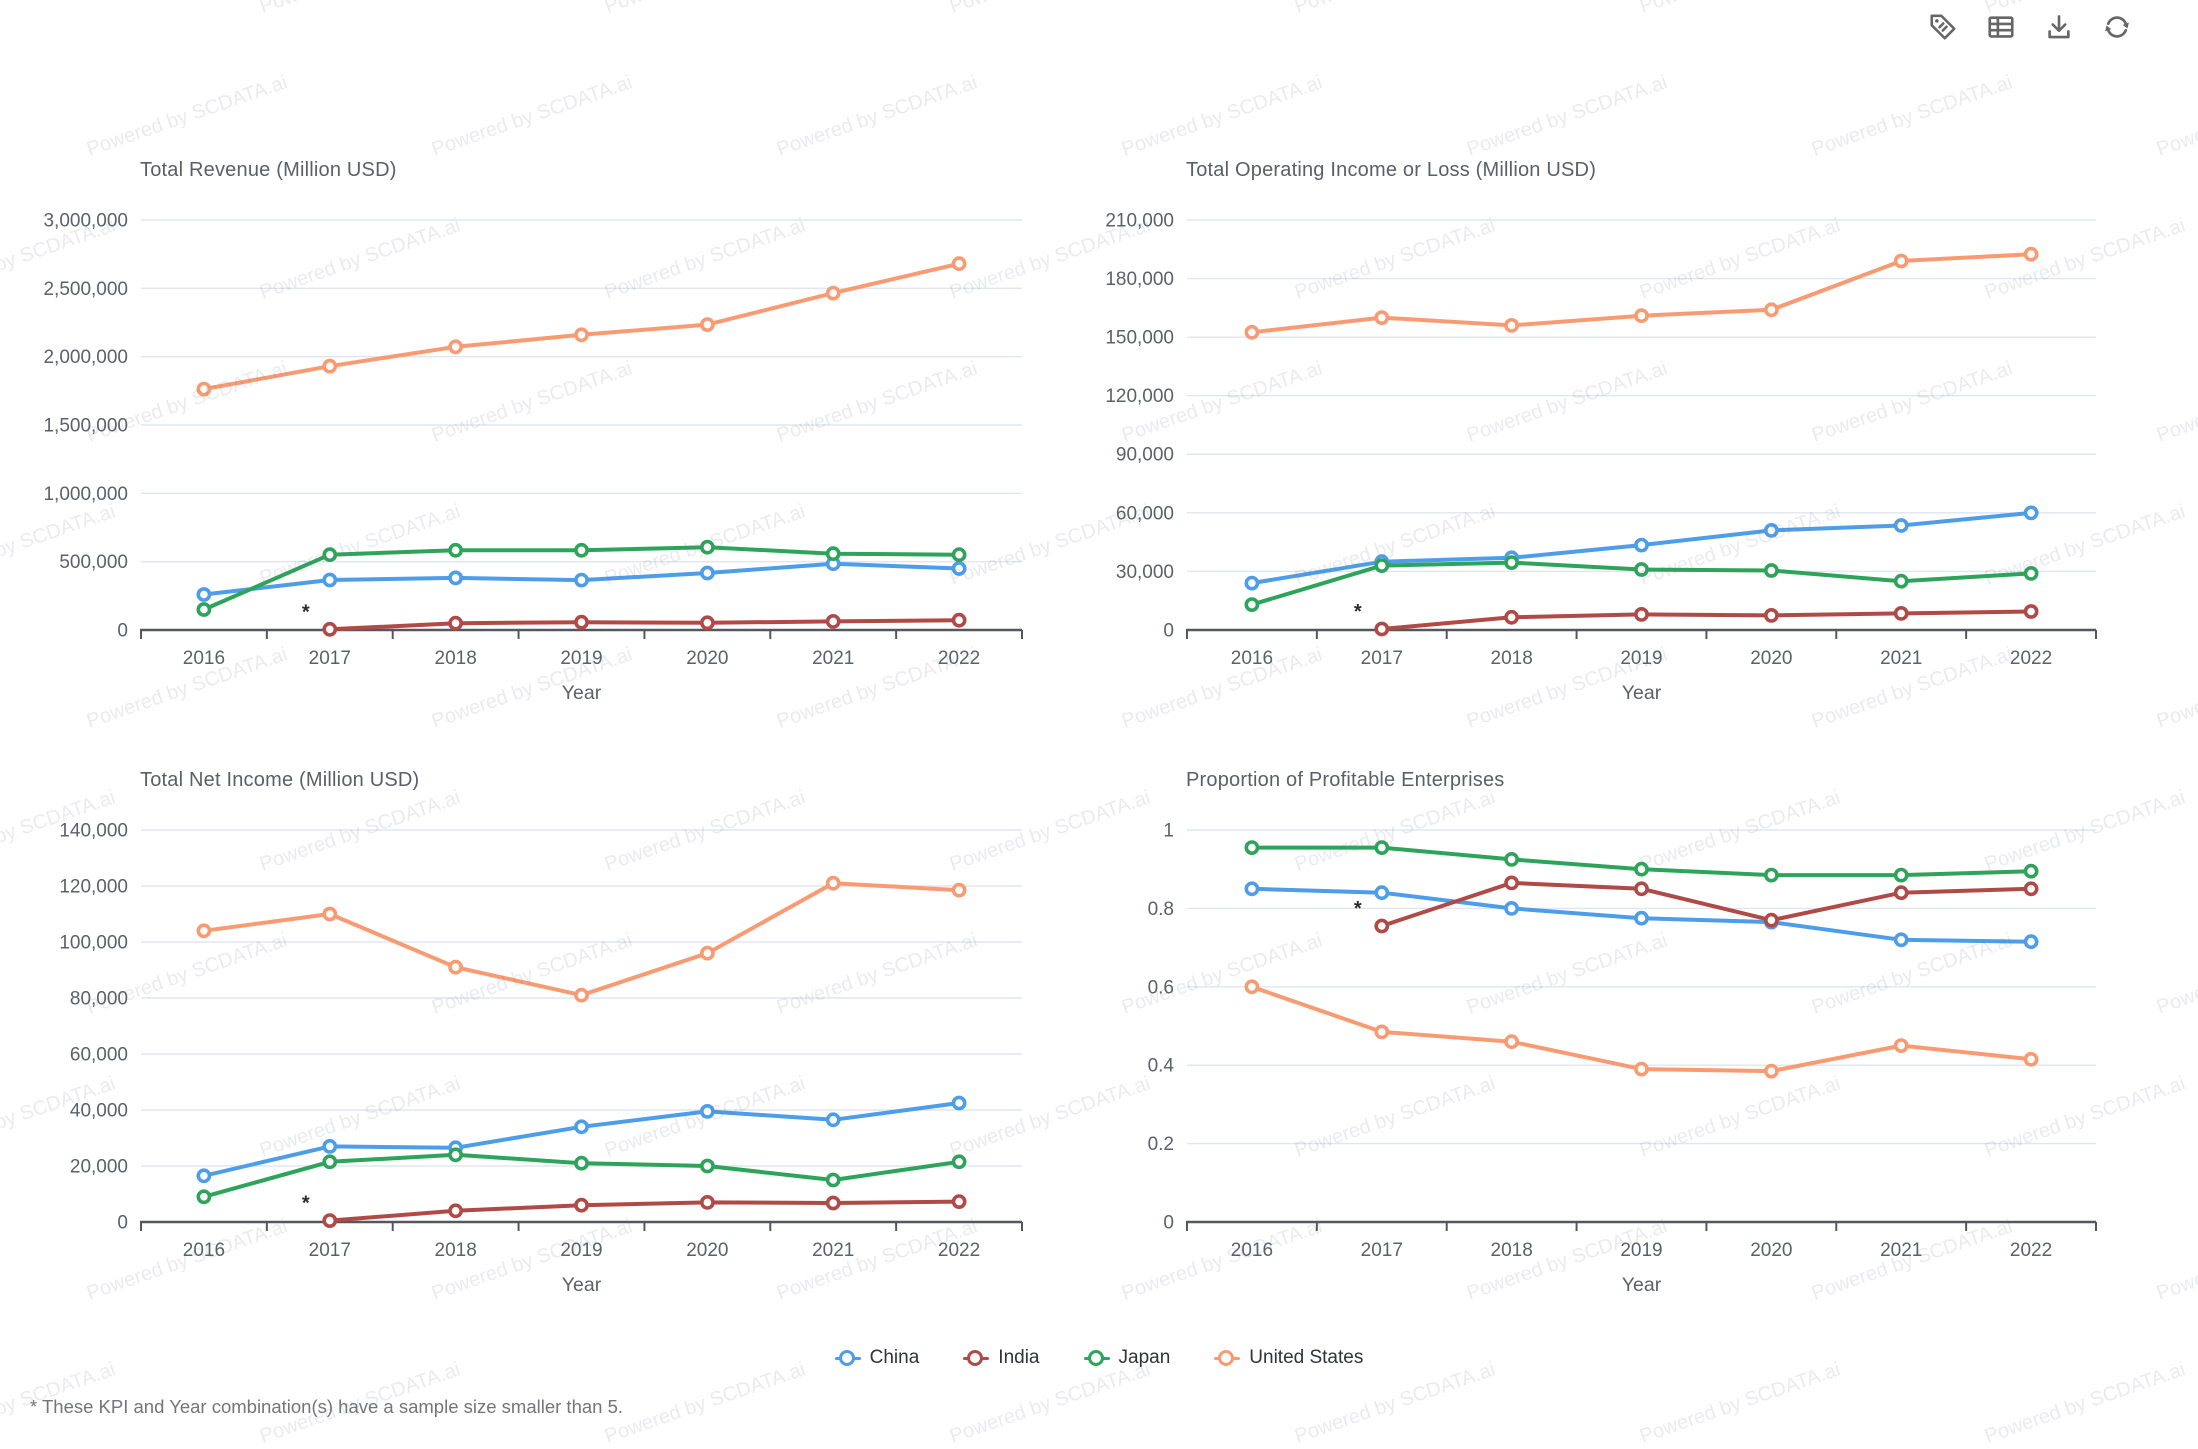 The width and height of the screenshot is (2198, 1449). I want to click on y-axis-tick-label: 150,000, so click(1139, 338).